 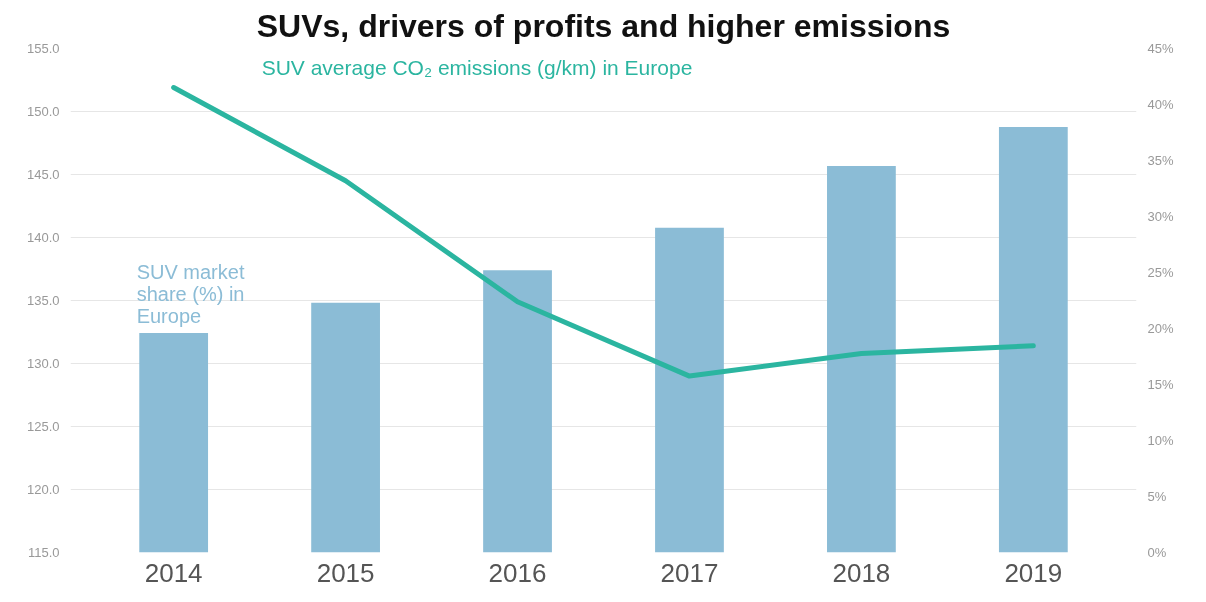 What do you see at coordinates (1160, 216) in the screenshot?
I see `y2-tick-label: 30%` at bounding box center [1160, 216].